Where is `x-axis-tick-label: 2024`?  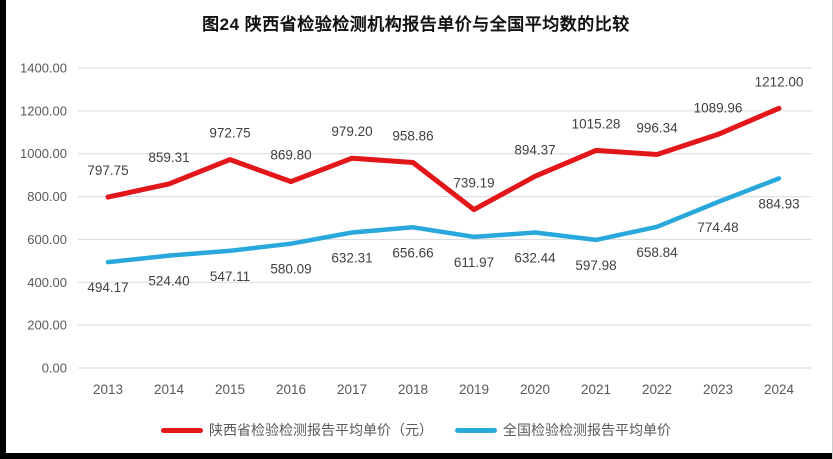 x-axis-tick-label: 2024 is located at coordinates (779, 389).